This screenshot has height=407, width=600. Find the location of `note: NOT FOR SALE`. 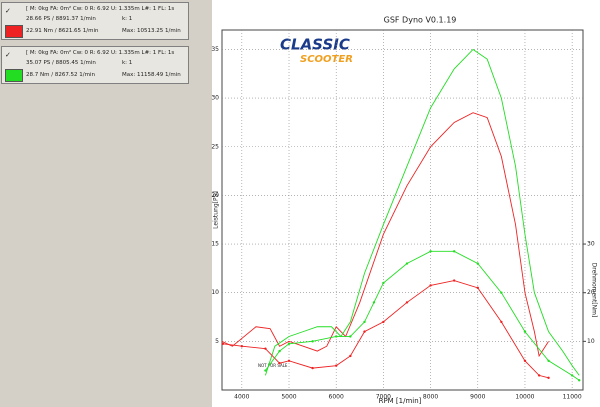

note: NOT FOR SALE is located at coordinates (273, 365).